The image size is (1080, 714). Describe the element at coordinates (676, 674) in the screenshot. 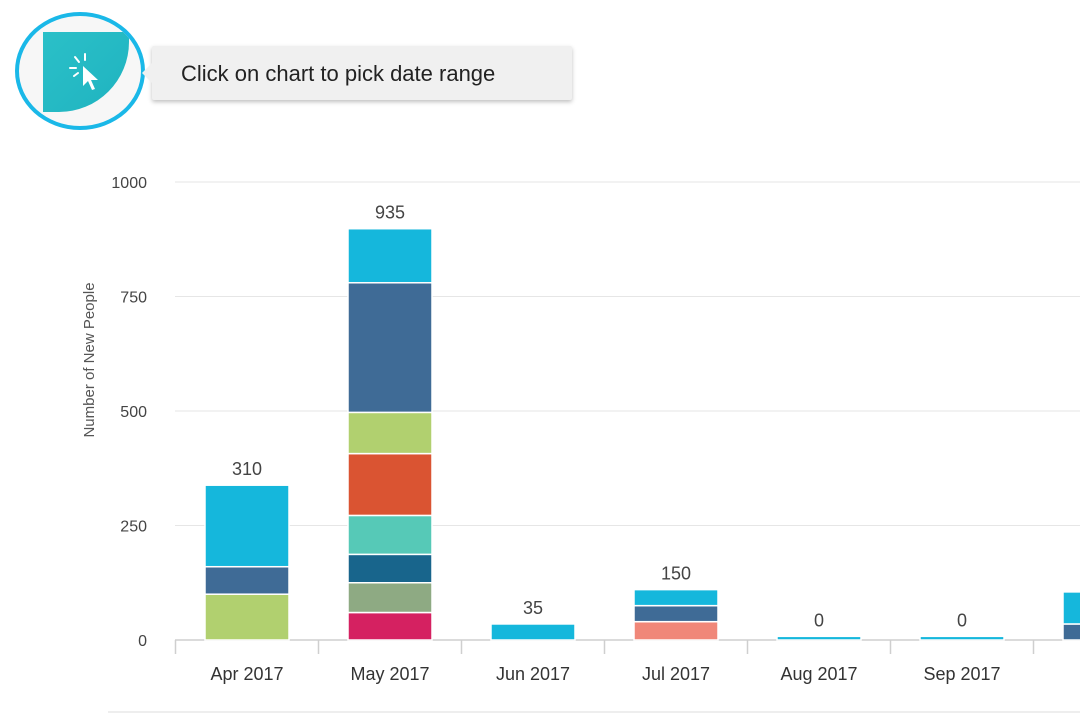

I see `x-tick-label: Jul 2017` at that location.